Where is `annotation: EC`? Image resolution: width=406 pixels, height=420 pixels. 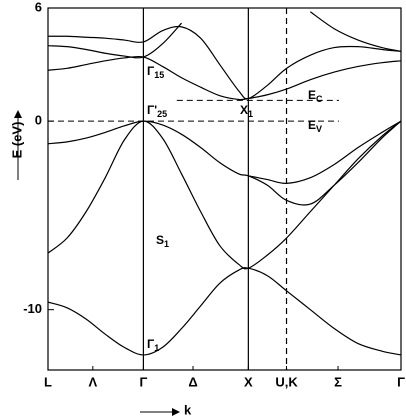
annotation: EC is located at coordinates (315, 96).